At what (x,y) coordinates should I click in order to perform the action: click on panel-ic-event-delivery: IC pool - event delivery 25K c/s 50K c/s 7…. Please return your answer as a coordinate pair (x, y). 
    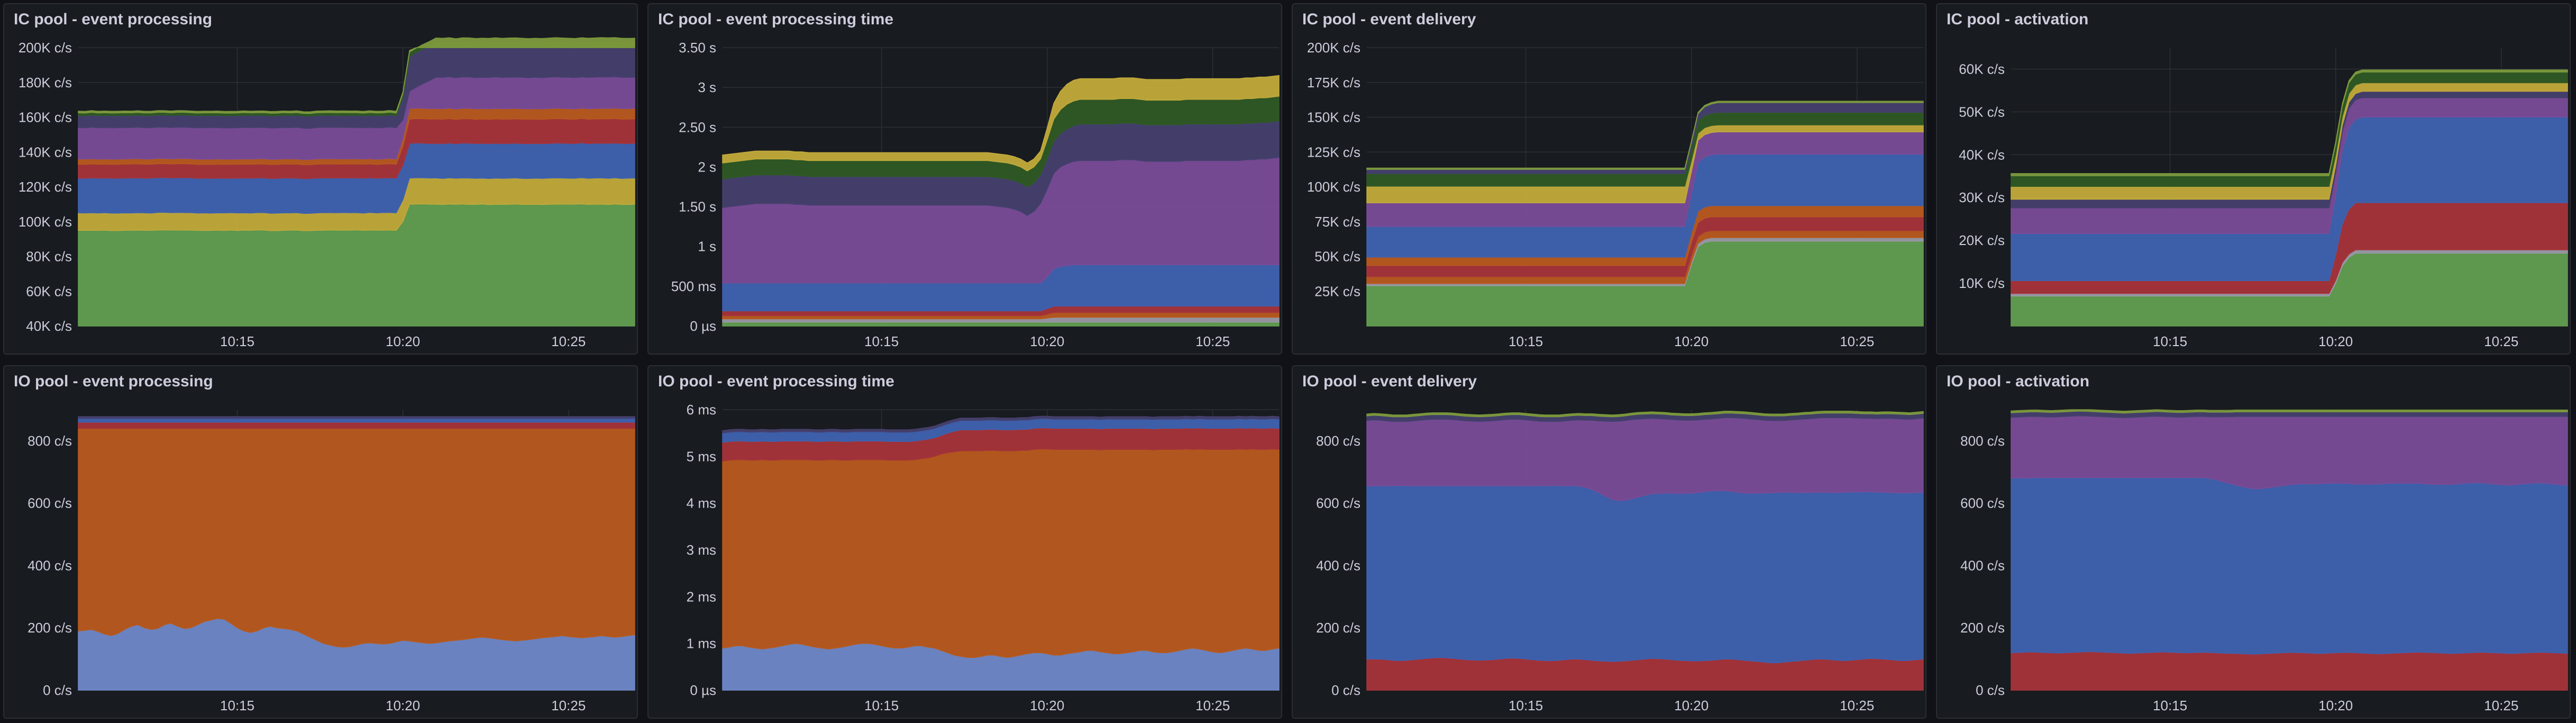
    Looking at the image, I should click on (1609, 179).